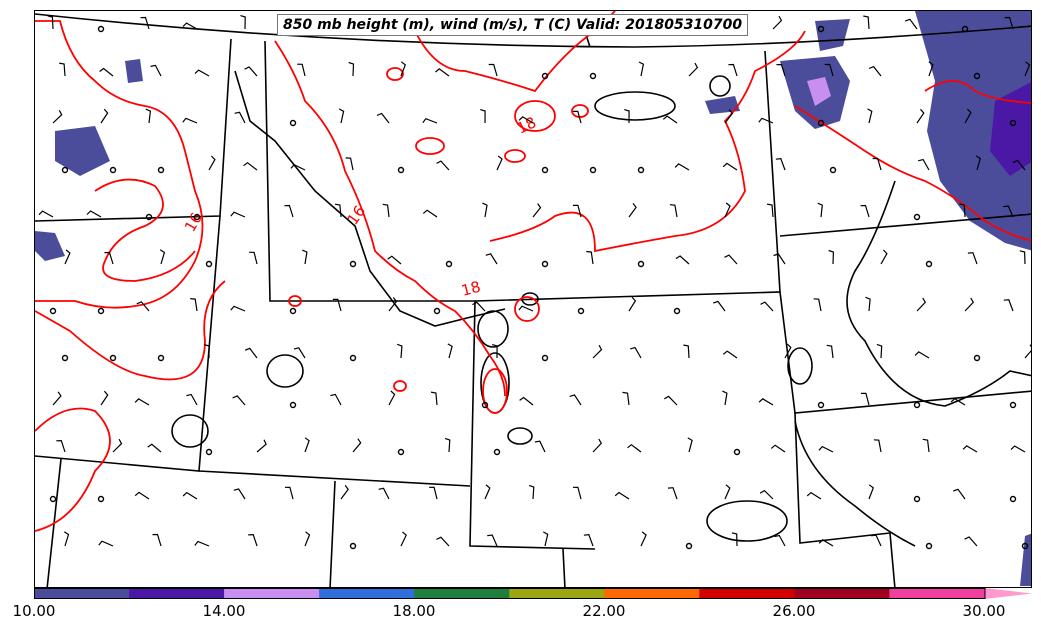 The height and width of the screenshot is (633, 1041). What do you see at coordinates (414, 611) in the screenshot?
I see `colorbar-tick-label: 18.00` at bounding box center [414, 611].